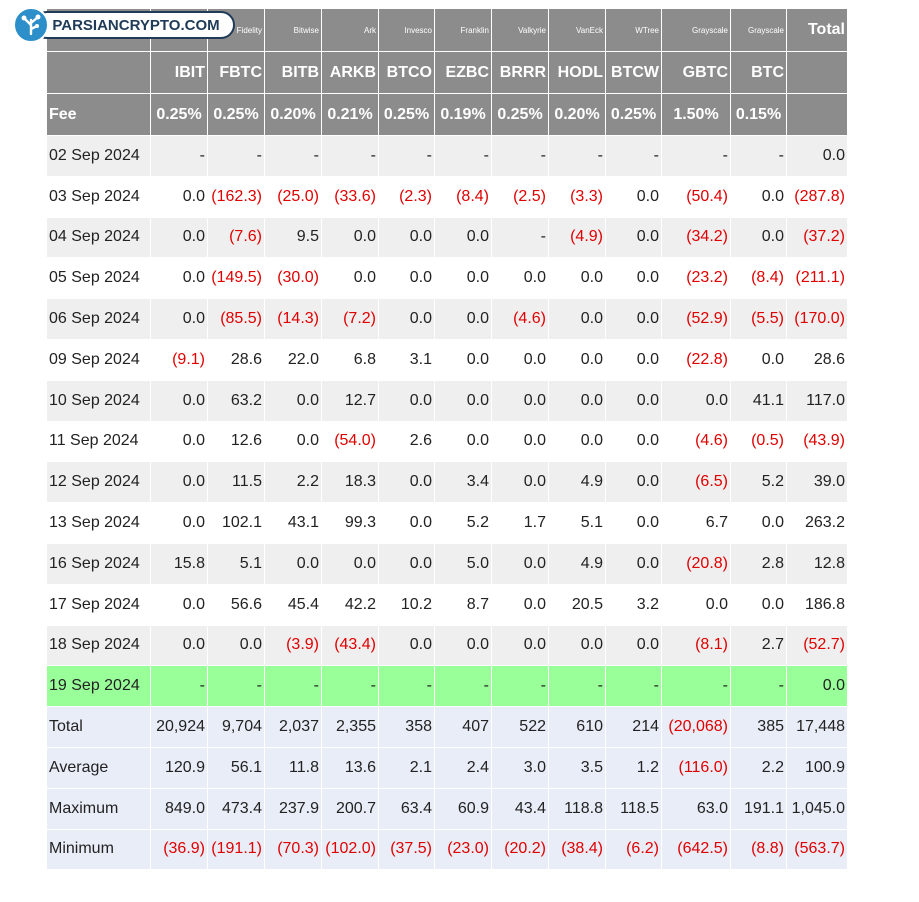  What do you see at coordinates (633, 30) in the screenshot?
I see `issuer-header: WTree` at bounding box center [633, 30].